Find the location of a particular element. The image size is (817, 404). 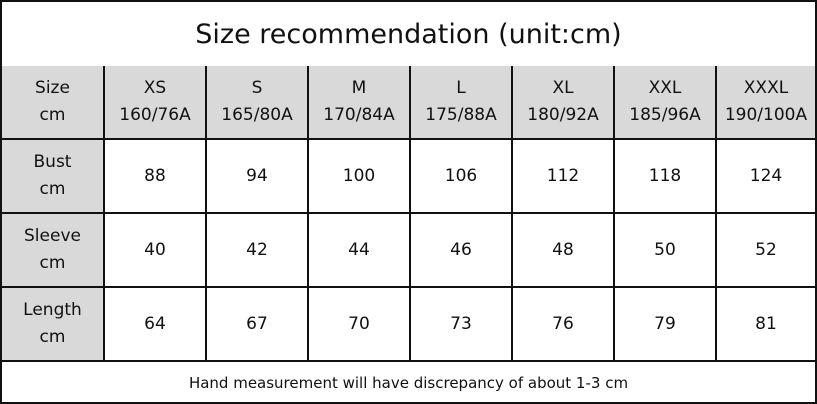

cell-text: 44 is located at coordinates (359, 249).